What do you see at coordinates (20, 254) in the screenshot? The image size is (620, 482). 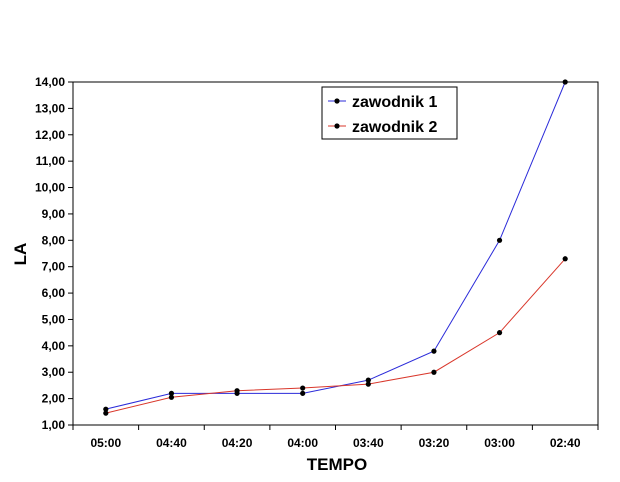 I see `y-axis-title: LA` at bounding box center [20, 254].